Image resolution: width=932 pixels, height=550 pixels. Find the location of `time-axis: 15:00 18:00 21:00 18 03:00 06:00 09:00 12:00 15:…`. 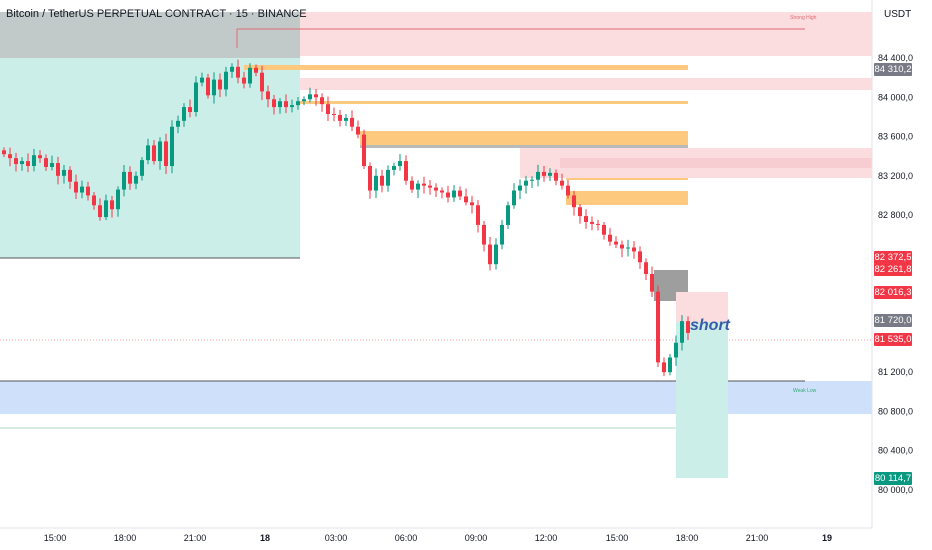

time-axis: 15:00 18:00 21:00 18 03:00 06:00 09:00 12:00 15:… is located at coordinates (438, 538).